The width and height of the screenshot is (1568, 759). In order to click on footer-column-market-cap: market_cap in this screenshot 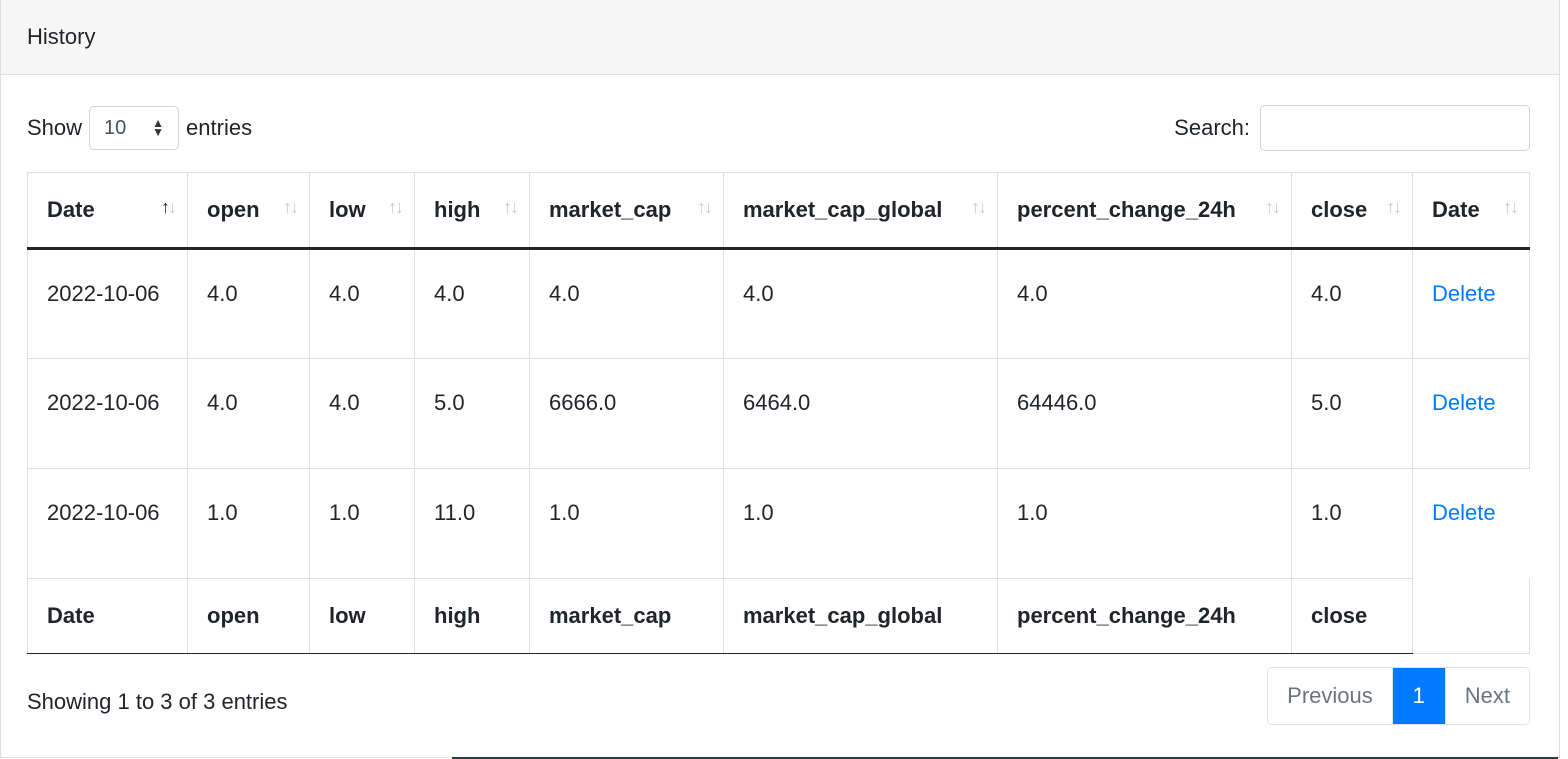, I will do `click(626, 616)`.